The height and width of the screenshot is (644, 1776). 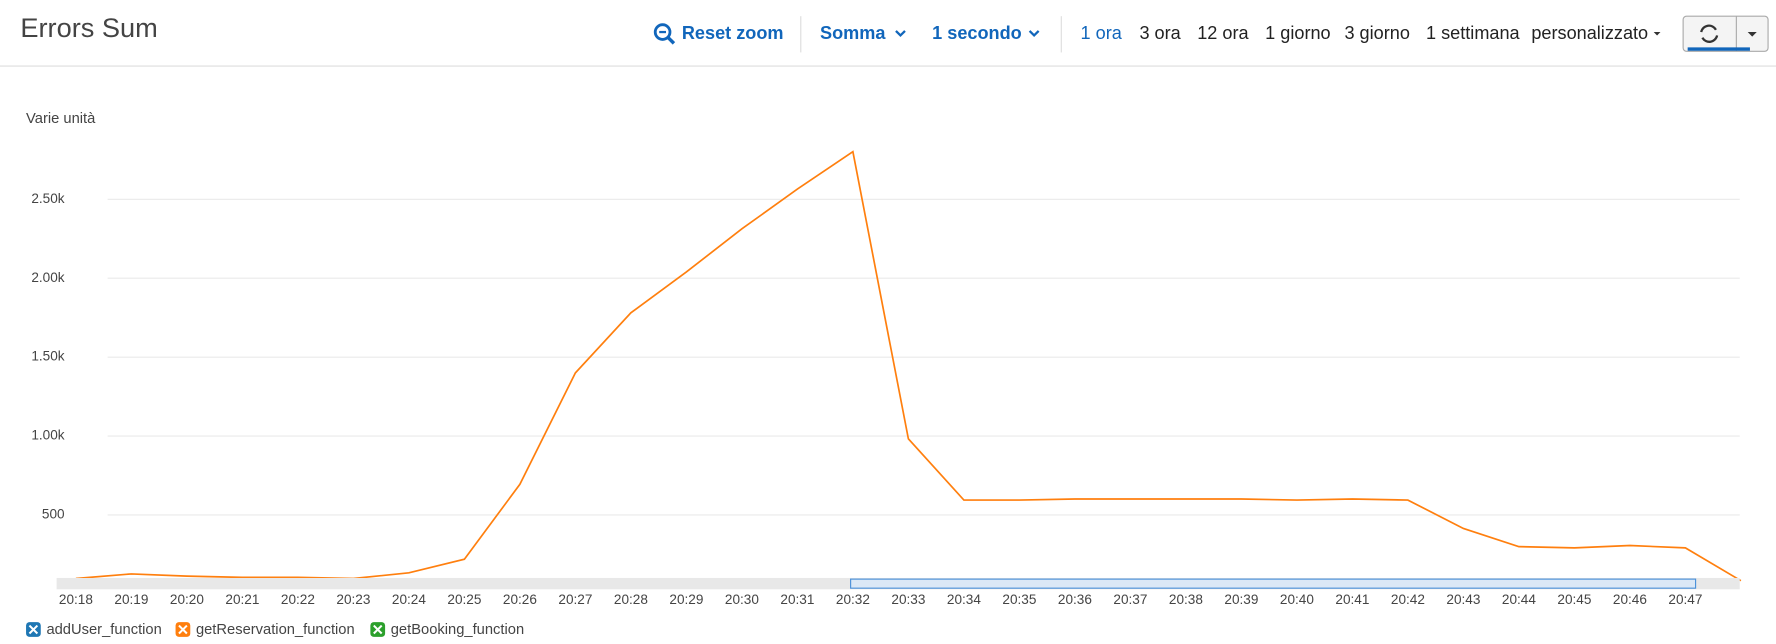 What do you see at coordinates (631, 599) in the screenshot?
I see `x-tick-label: 20:28` at bounding box center [631, 599].